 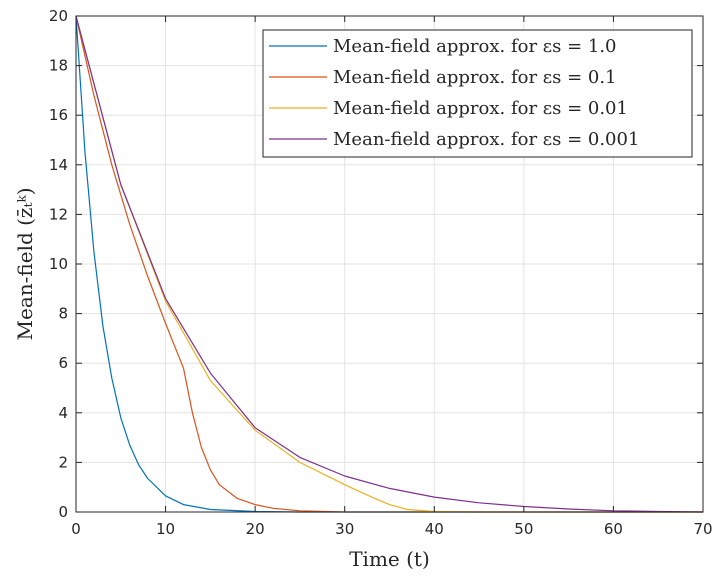 I want to click on legend-label-0: Mean-field approx. for εs = 1.0, so click(x=475, y=46).